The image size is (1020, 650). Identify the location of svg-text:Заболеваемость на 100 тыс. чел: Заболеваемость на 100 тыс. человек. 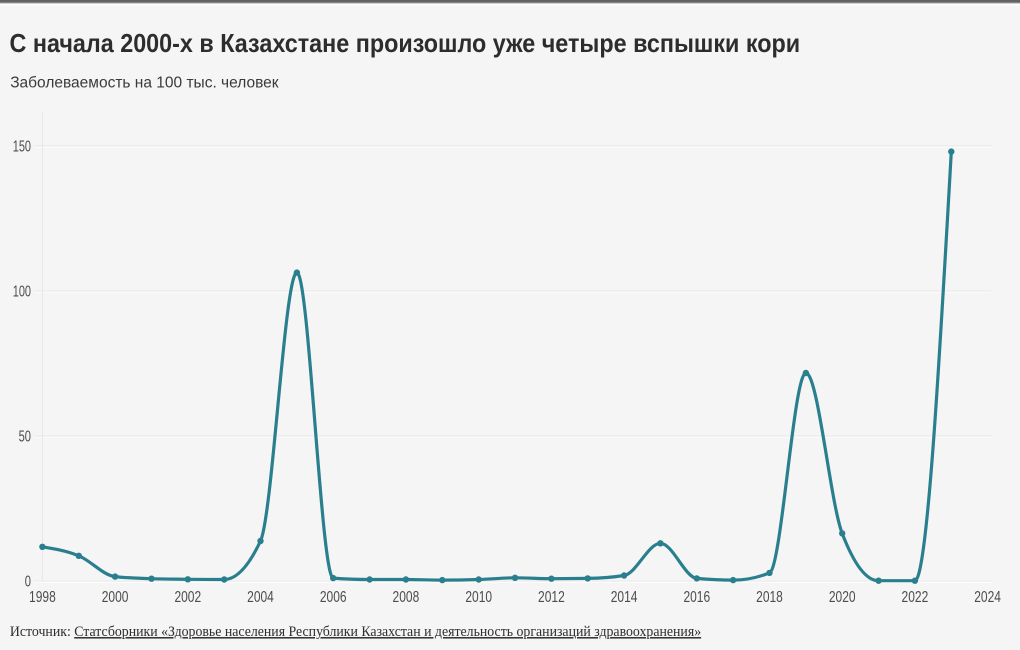
(144, 83).